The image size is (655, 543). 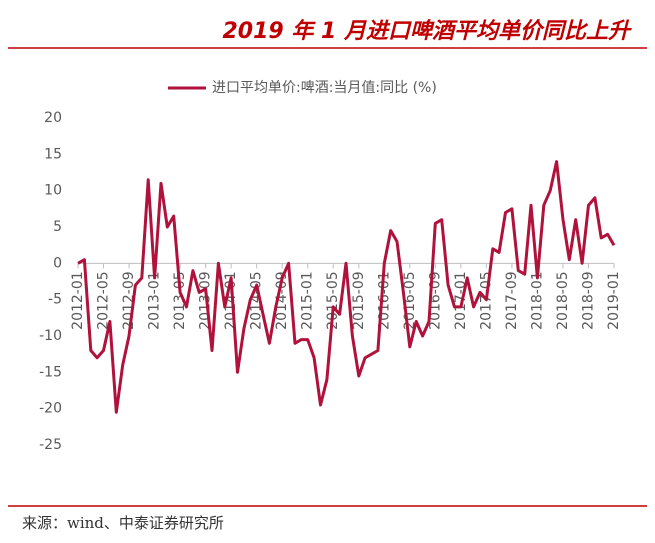 I want to click on x-tick-label: 2018-01, so click(x=537, y=300).